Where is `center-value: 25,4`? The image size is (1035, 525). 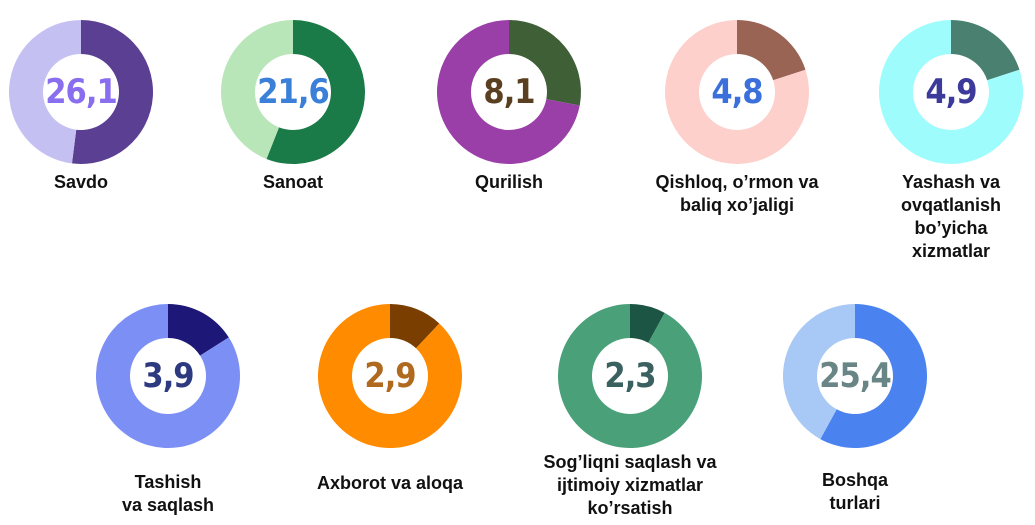 center-value: 25,4 is located at coordinates (854, 376).